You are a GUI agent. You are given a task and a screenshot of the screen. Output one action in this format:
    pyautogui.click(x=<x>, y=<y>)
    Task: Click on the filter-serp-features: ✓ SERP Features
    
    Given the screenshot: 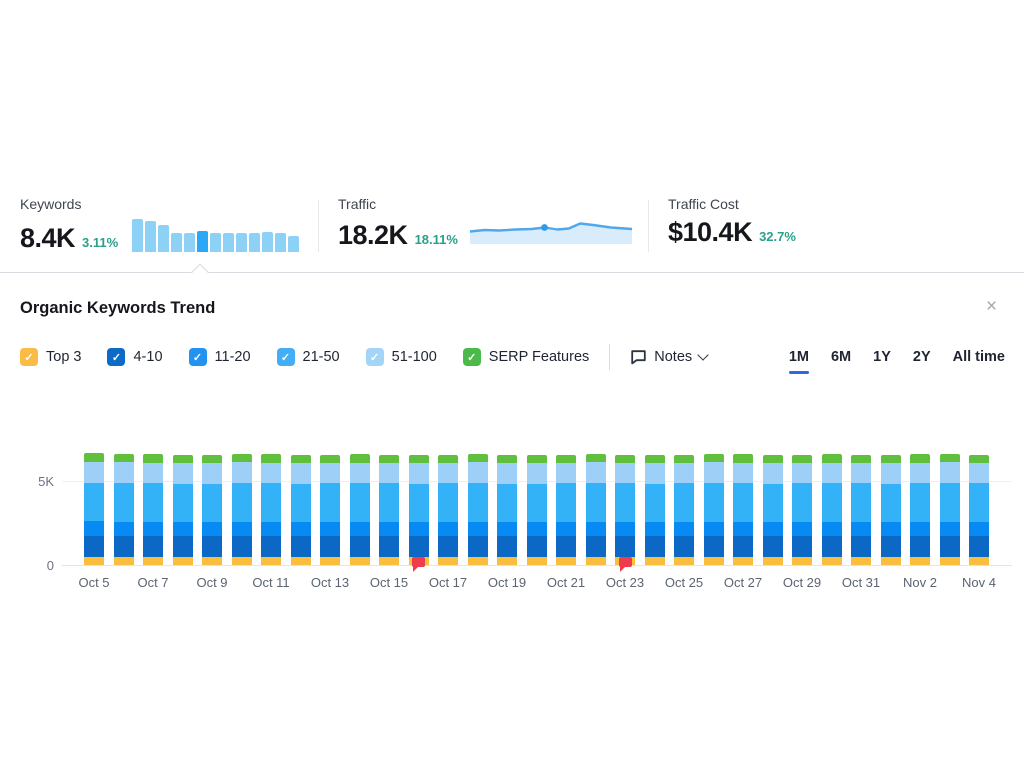 What is the action you would take?
    pyautogui.click(x=525, y=357)
    